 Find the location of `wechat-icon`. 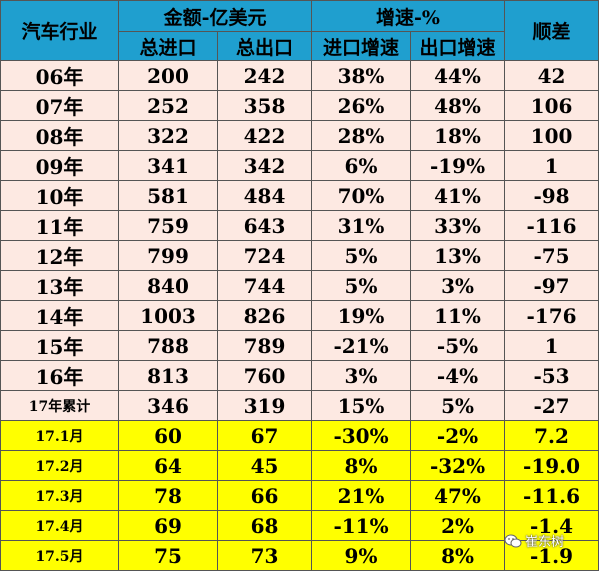

wechat-icon is located at coordinates (513, 540).